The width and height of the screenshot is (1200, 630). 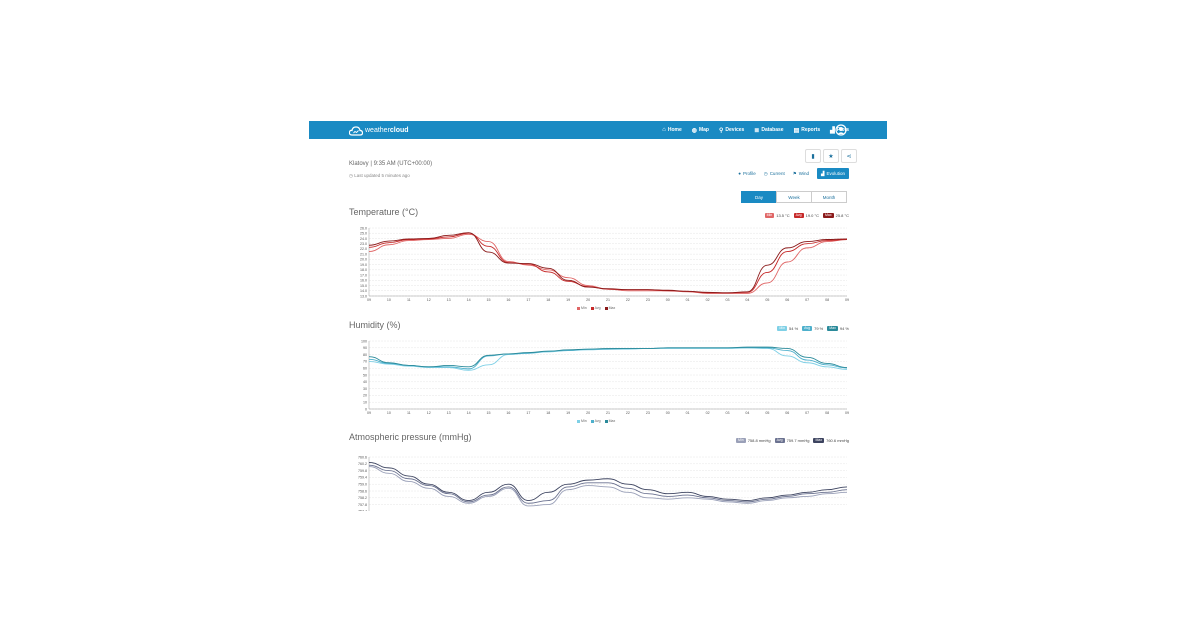 I want to click on nav-item-plots: ▟ Plots, so click(x=839, y=130).